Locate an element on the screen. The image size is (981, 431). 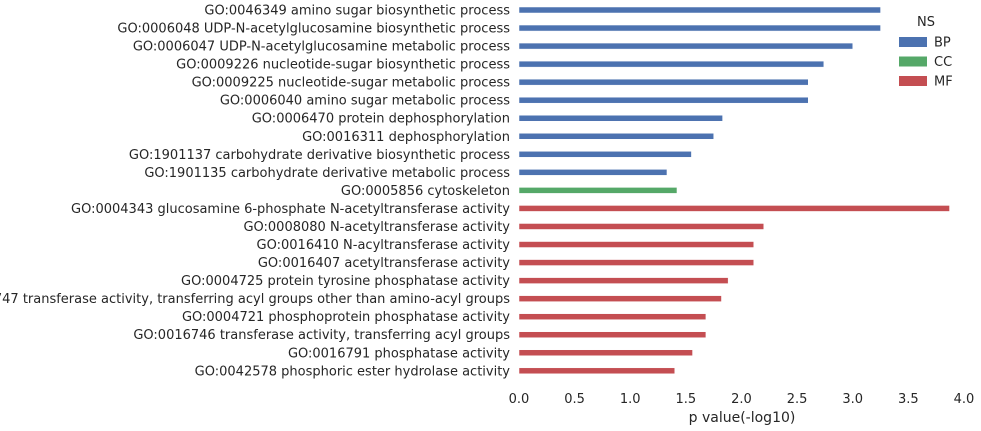
x-tick-label: 0.5 is located at coordinates (574, 399).